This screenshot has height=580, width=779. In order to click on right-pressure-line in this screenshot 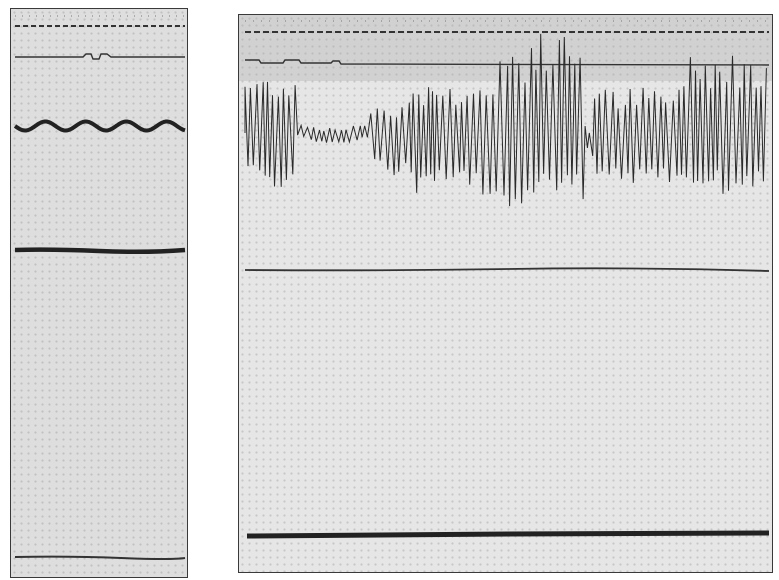, I will do `click(507, 269)`.